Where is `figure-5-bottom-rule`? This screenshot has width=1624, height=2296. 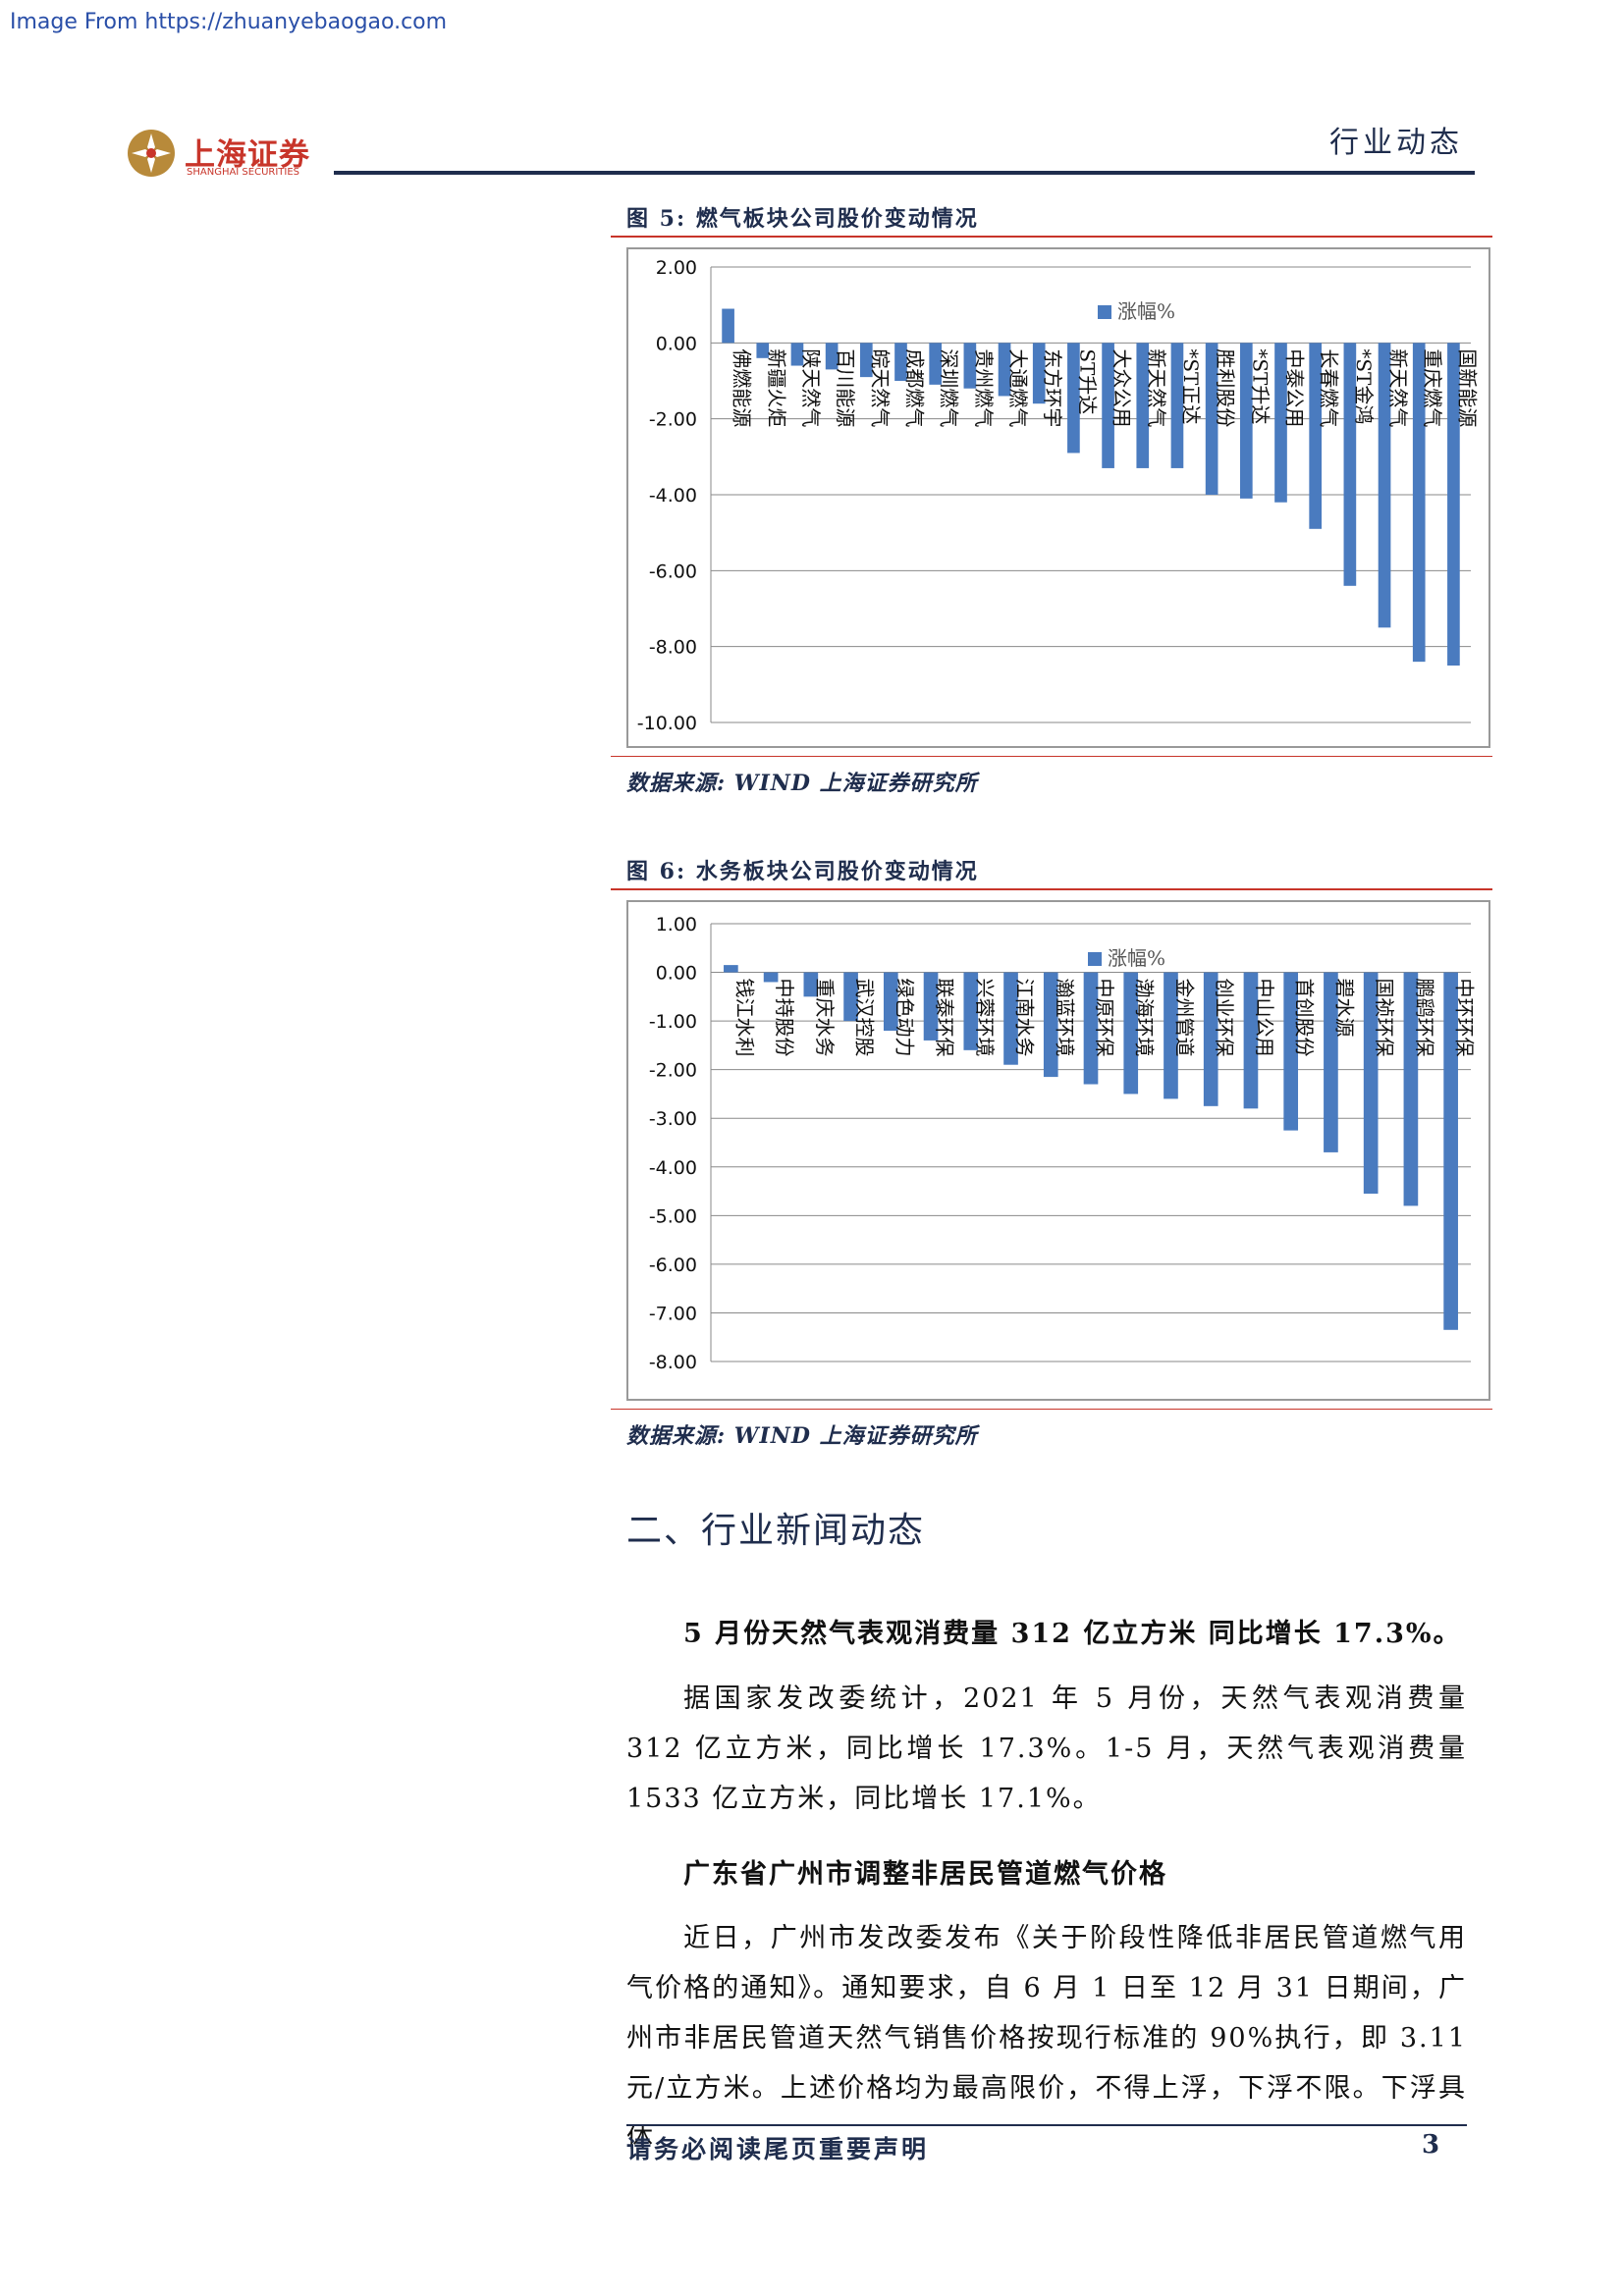
figure-5-bottom-rule is located at coordinates (1051, 756).